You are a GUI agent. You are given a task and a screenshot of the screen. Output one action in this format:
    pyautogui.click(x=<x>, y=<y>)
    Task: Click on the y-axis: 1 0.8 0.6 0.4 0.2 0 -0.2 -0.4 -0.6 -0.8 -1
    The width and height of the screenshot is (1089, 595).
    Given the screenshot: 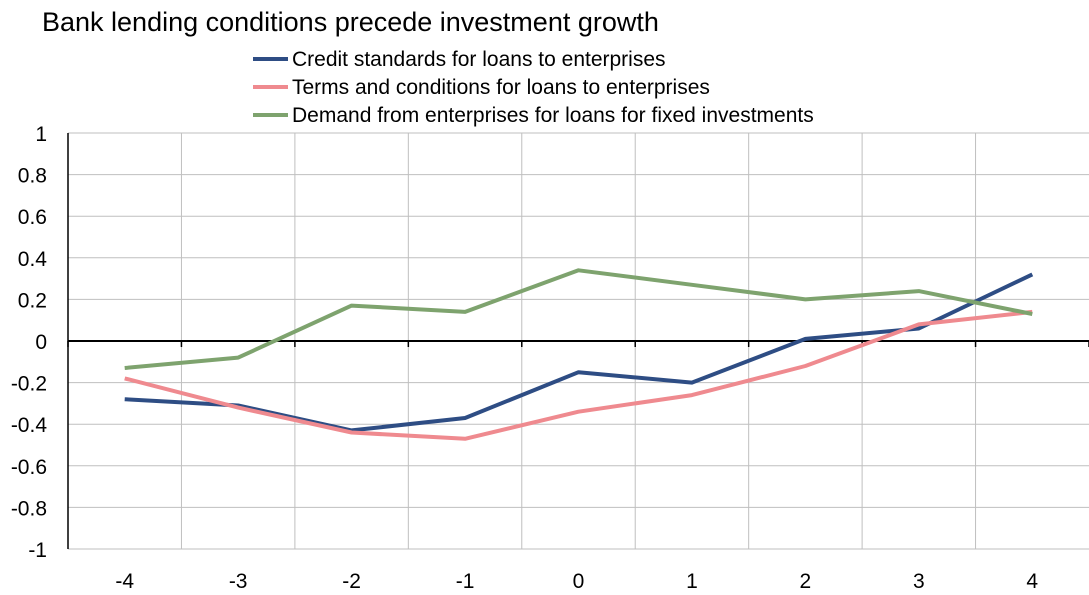 What is the action you would take?
    pyautogui.click(x=40, y=342)
    